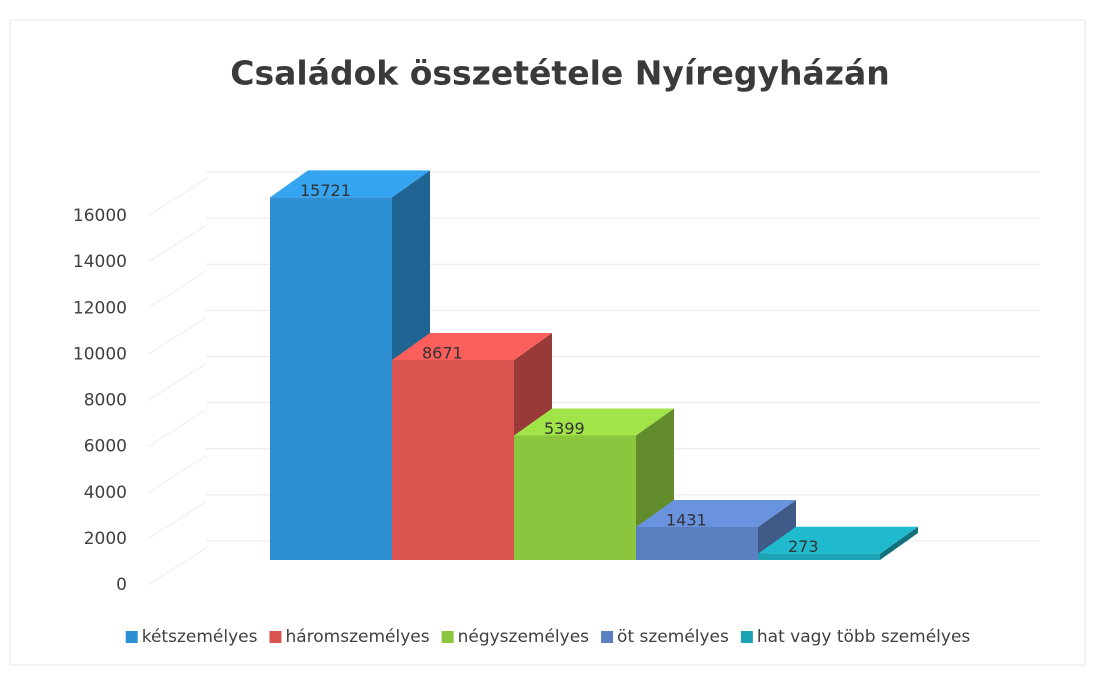  Describe the element at coordinates (105, 447) in the screenshot. I see `y-tick-label: 6000` at that location.